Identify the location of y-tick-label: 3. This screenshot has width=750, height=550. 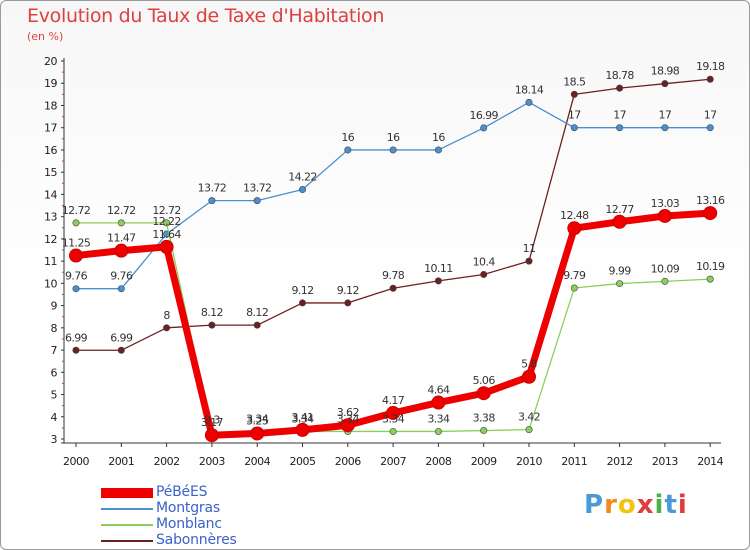
(54, 439).